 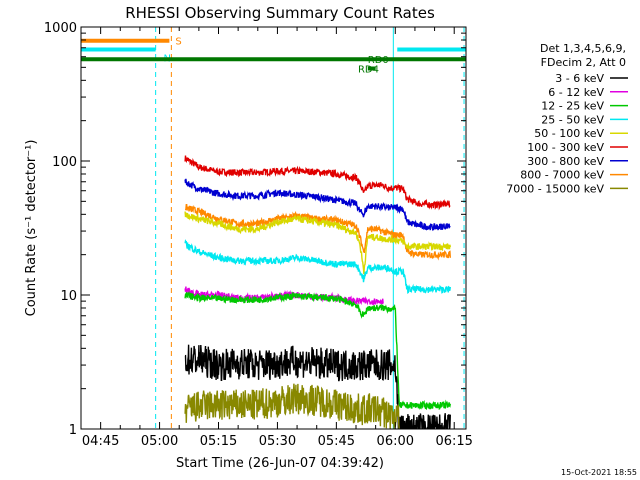 I want to click on y-tick-label: 100, so click(x=64, y=162).